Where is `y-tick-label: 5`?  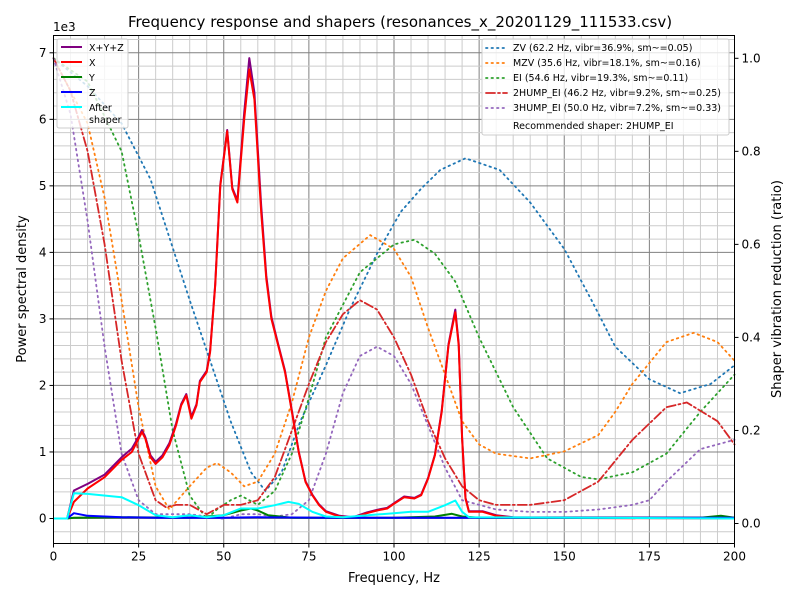
y-tick-label: 5 is located at coordinates (43, 186).